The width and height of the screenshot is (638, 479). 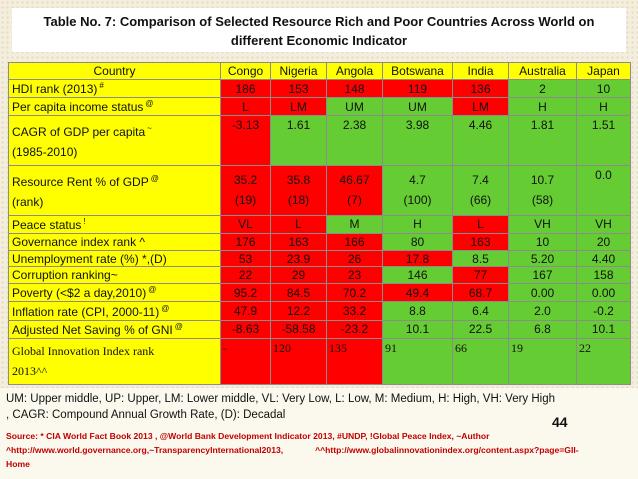 What do you see at coordinates (245, 311) in the screenshot?
I see `table-cell: 47.9` at bounding box center [245, 311].